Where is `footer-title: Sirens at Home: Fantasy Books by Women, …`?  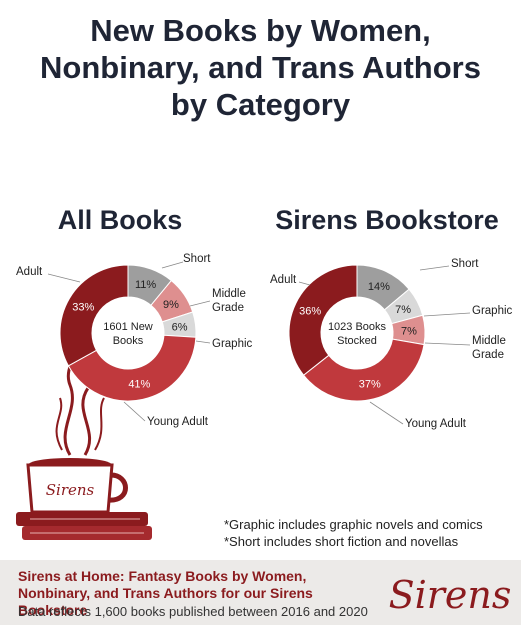 footer-title: Sirens at Home: Fantasy Books by Women, … is located at coordinates (165, 593).